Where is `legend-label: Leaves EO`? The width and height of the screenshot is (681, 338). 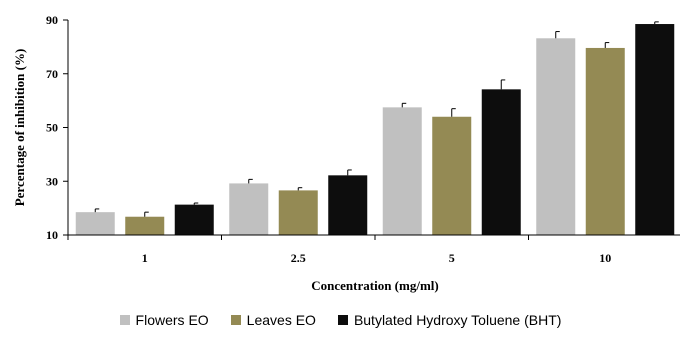
legend-label: Leaves EO is located at coordinates (281, 320).